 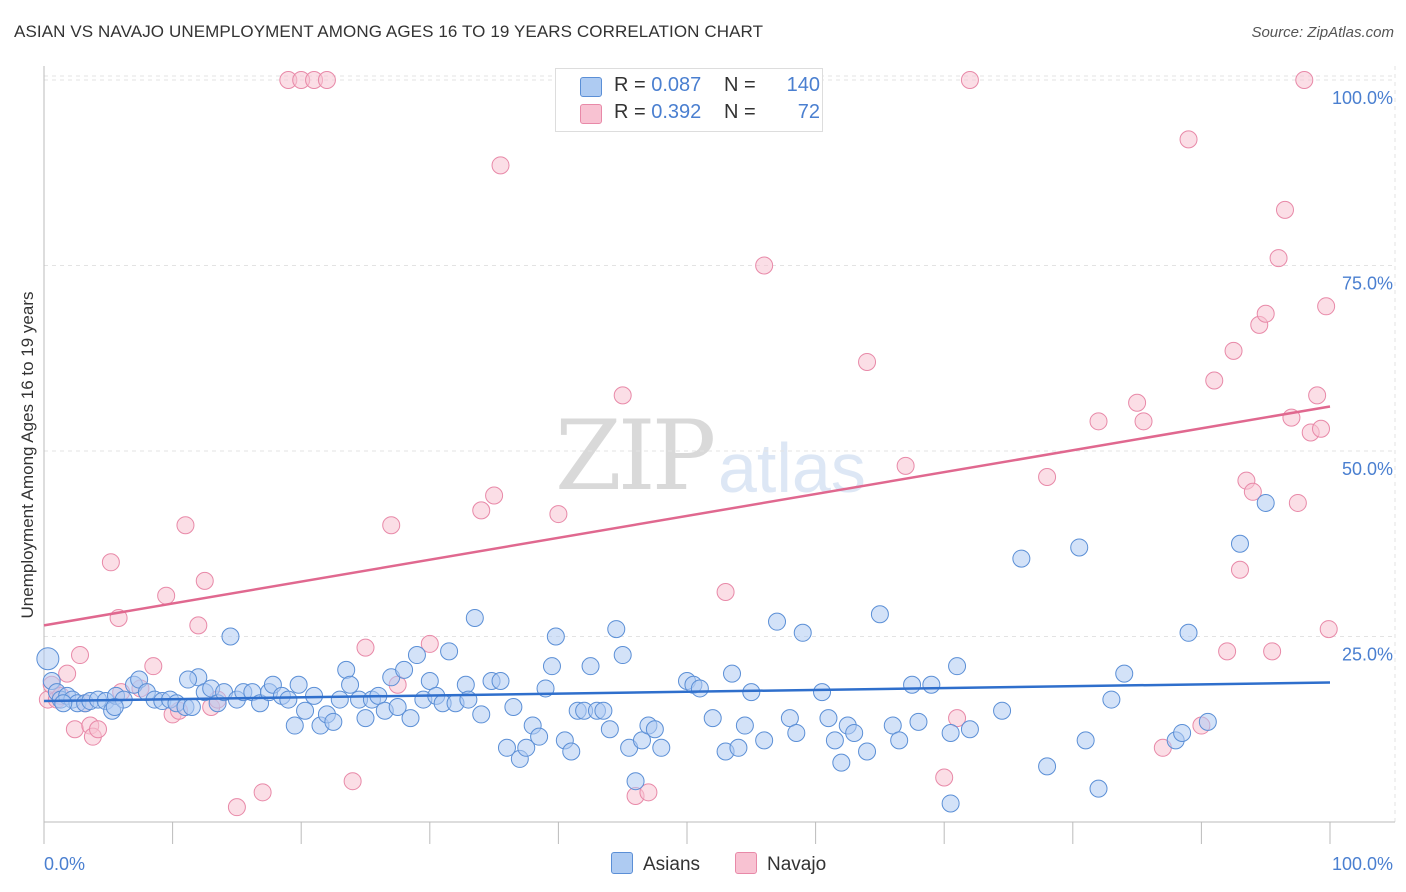 What do you see at coordinates (1367, 284) in the screenshot?
I see `y-tick-label: 75.0%` at bounding box center [1367, 284].